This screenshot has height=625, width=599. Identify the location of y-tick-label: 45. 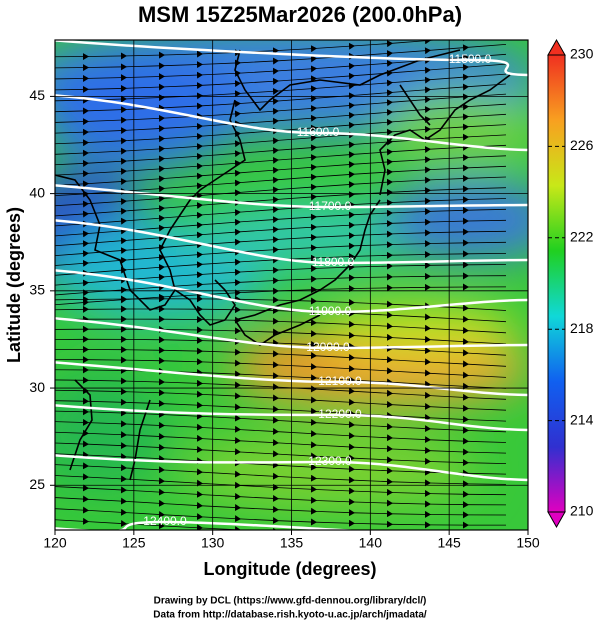
(37, 95).